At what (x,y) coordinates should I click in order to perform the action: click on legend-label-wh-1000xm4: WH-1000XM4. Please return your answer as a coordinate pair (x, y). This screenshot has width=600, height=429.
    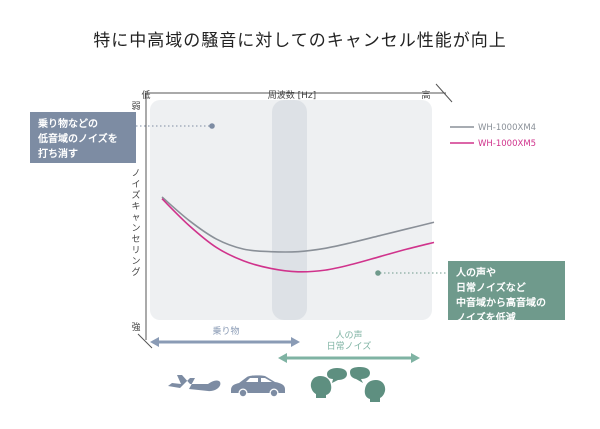
    Looking at the image, I should click on (507, 128).